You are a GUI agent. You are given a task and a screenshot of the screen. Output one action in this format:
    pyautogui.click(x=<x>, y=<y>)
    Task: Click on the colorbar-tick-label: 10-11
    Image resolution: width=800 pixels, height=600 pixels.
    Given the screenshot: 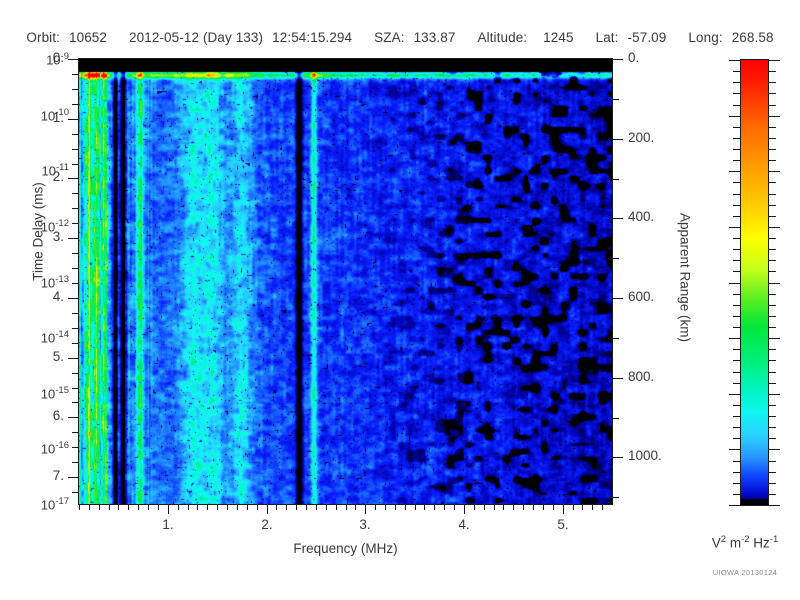 What is the action you would take?
    pyautogui.click(x=56, y=170)
    